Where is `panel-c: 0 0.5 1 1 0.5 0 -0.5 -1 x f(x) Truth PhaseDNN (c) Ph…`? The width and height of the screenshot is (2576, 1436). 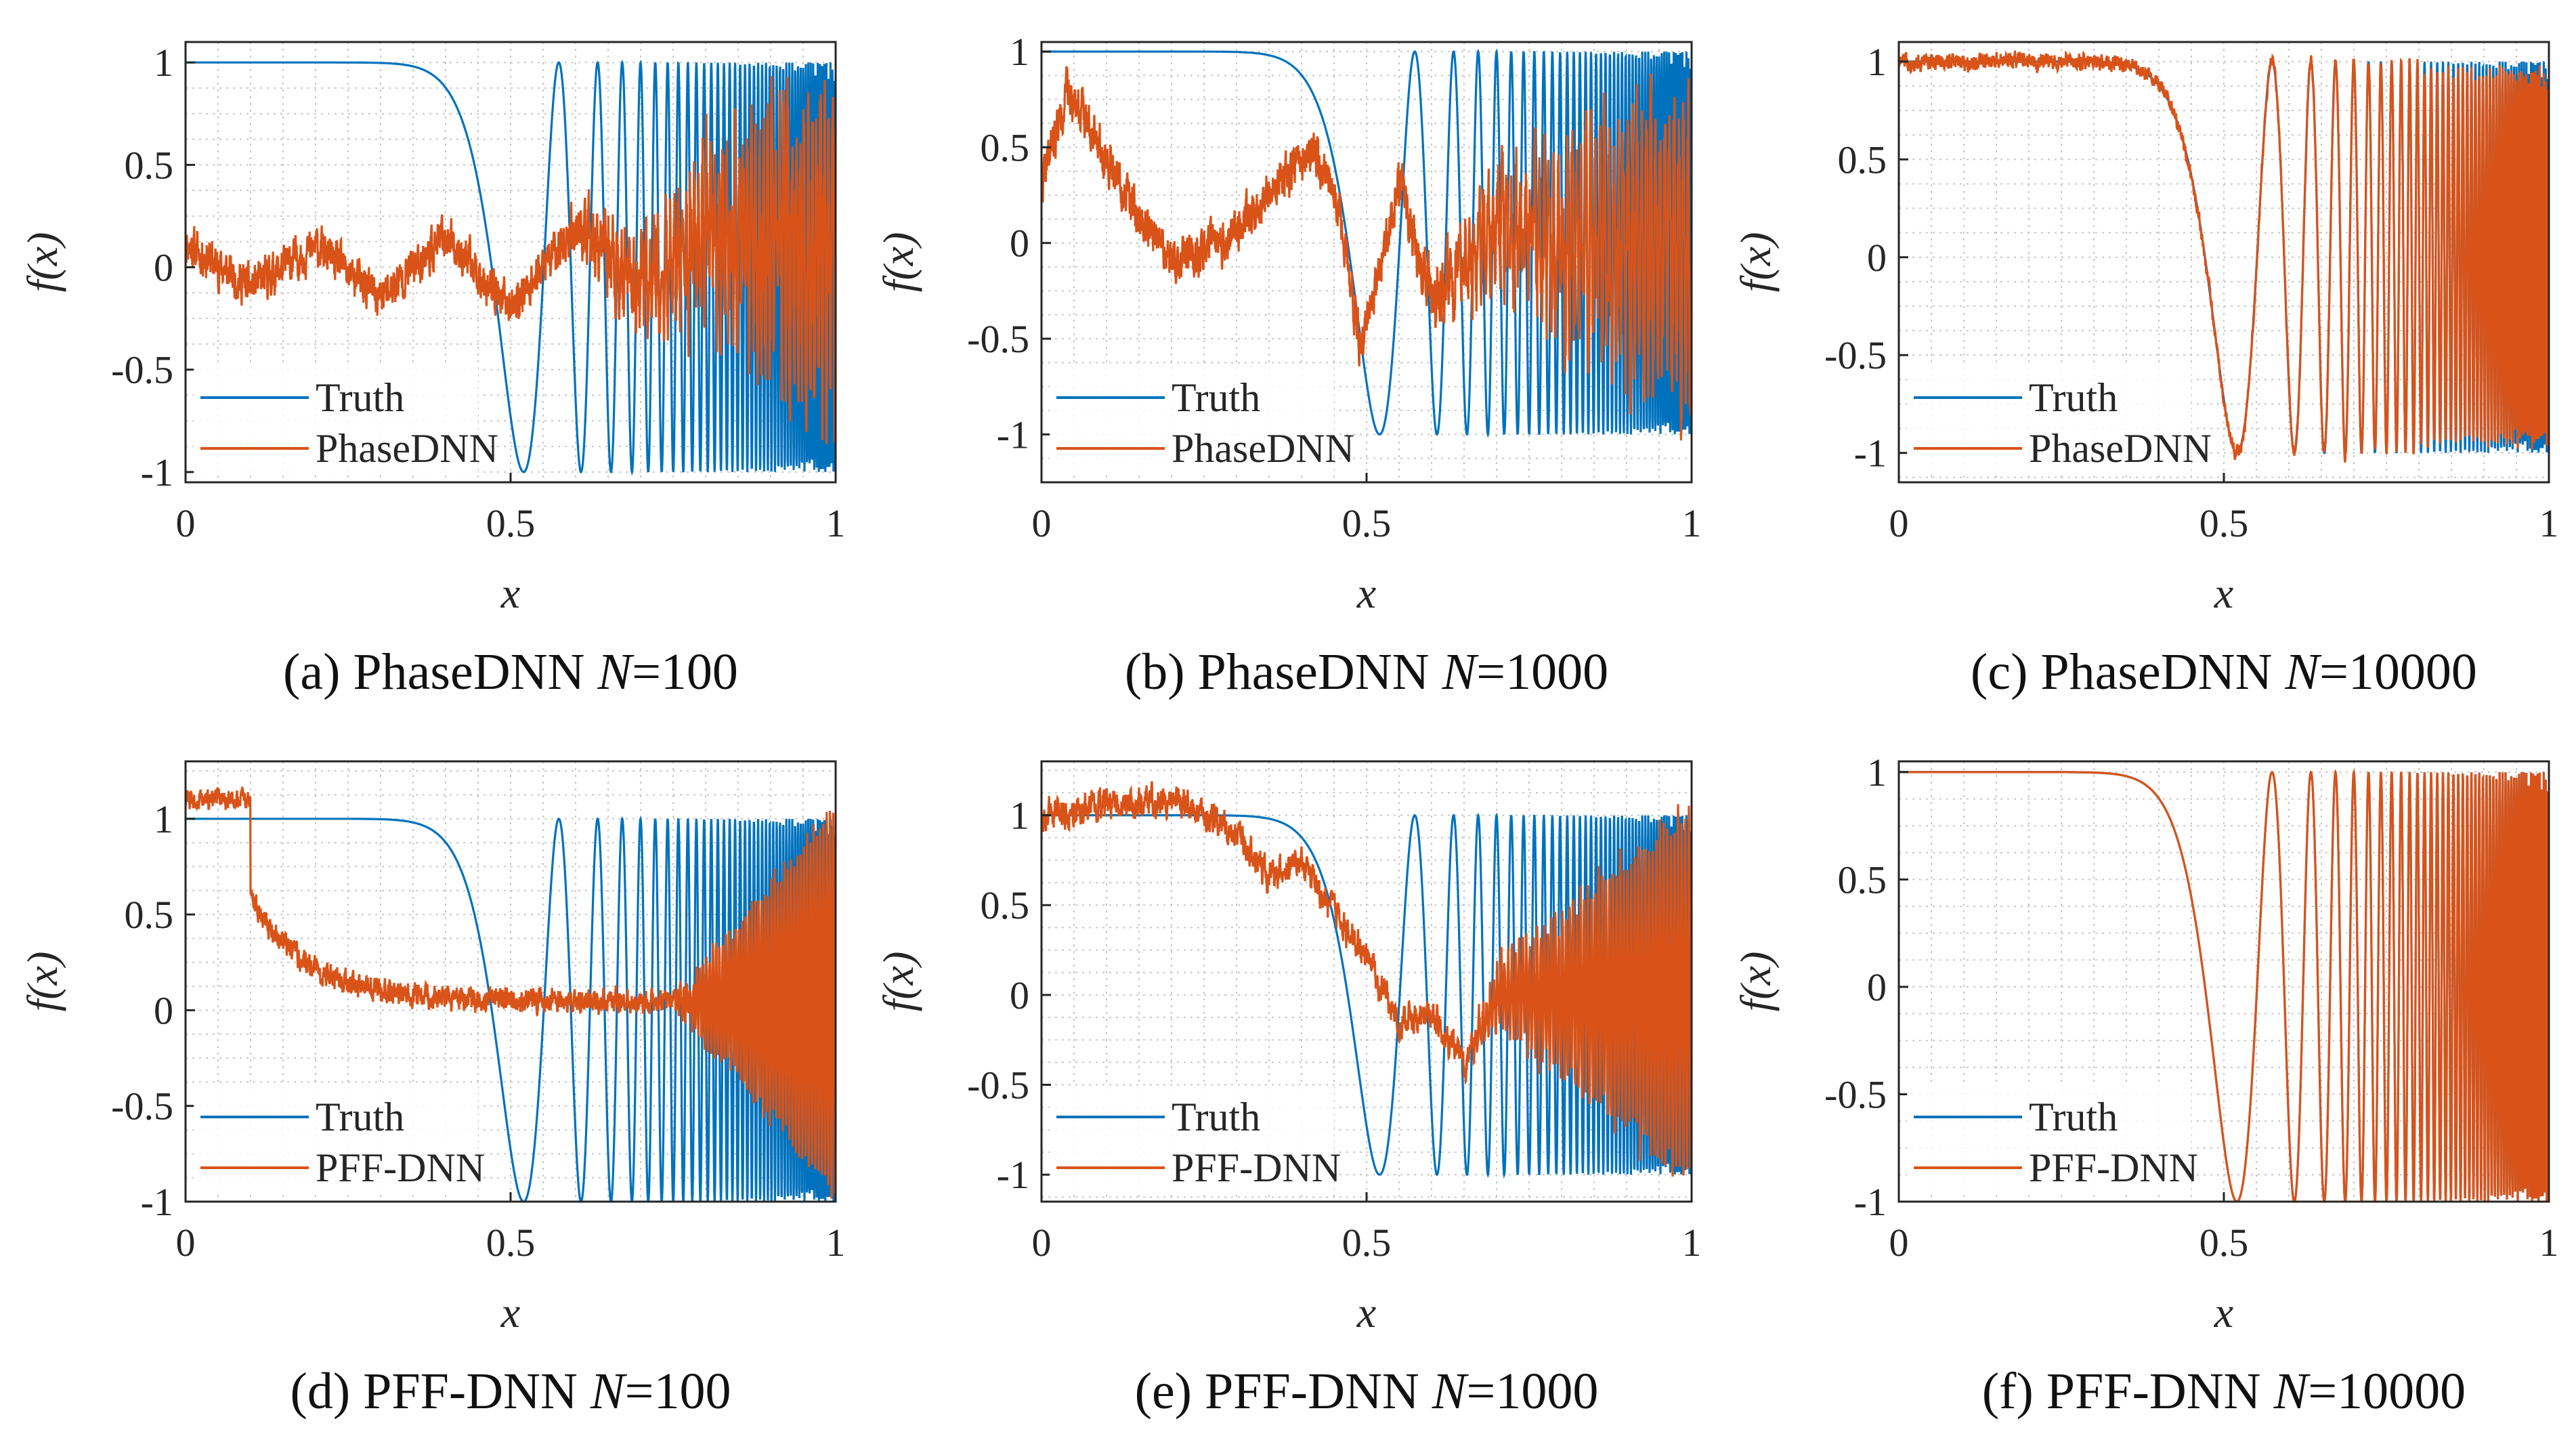
panel-c: 0 0.5 1 1 0.5 0 -0.5 -1 x f(x) Truth PhaseDNN (c) Ph… is located at coordinates (2145, 370).